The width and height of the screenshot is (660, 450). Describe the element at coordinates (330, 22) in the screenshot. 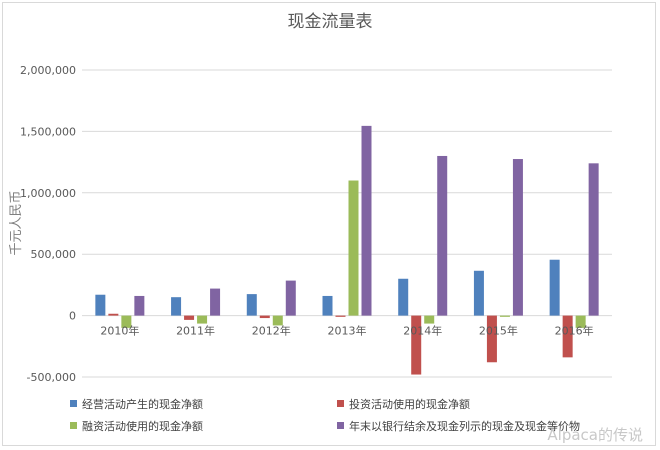

I see `chart-title: 现金流量表` at that location.